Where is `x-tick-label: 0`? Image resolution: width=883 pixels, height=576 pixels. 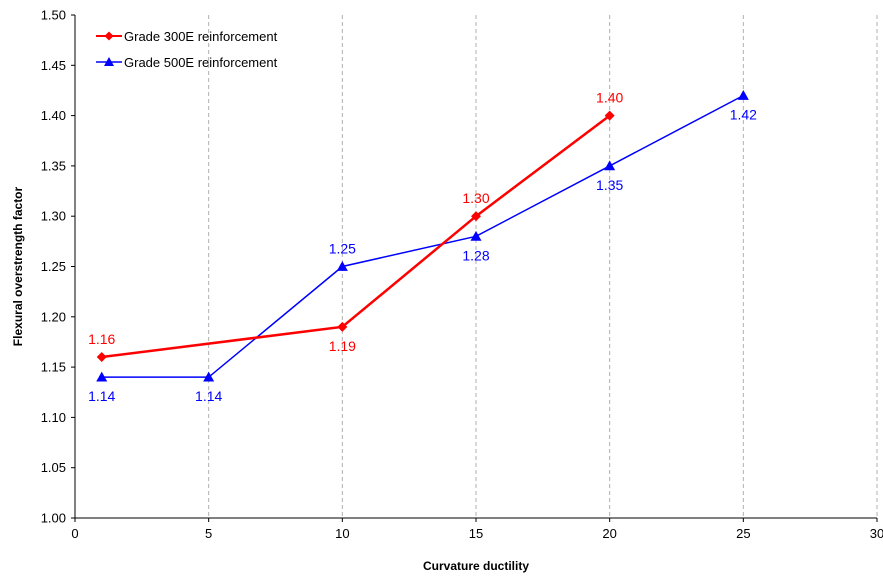
x-tick-label: 0 is located at coordinates (74, 533).